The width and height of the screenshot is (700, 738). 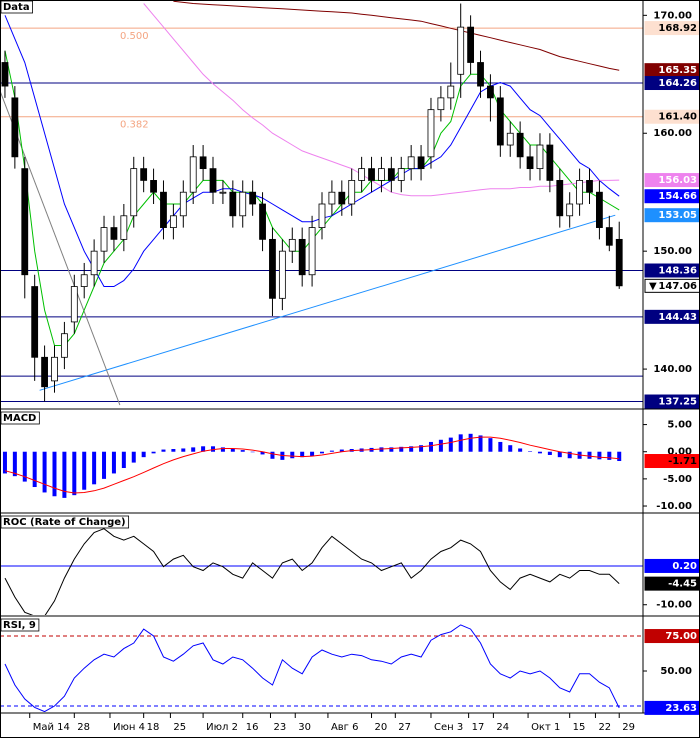 I want to click on y-tick-label: 50.00, so click(x=676, y=671).